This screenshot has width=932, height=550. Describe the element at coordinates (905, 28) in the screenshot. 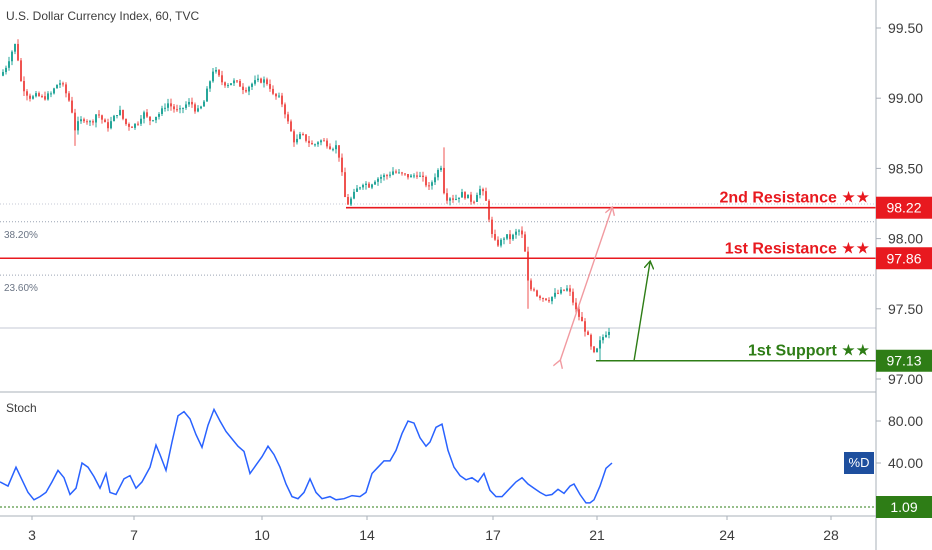

I see `price-tick-label: 99.50` at that location.